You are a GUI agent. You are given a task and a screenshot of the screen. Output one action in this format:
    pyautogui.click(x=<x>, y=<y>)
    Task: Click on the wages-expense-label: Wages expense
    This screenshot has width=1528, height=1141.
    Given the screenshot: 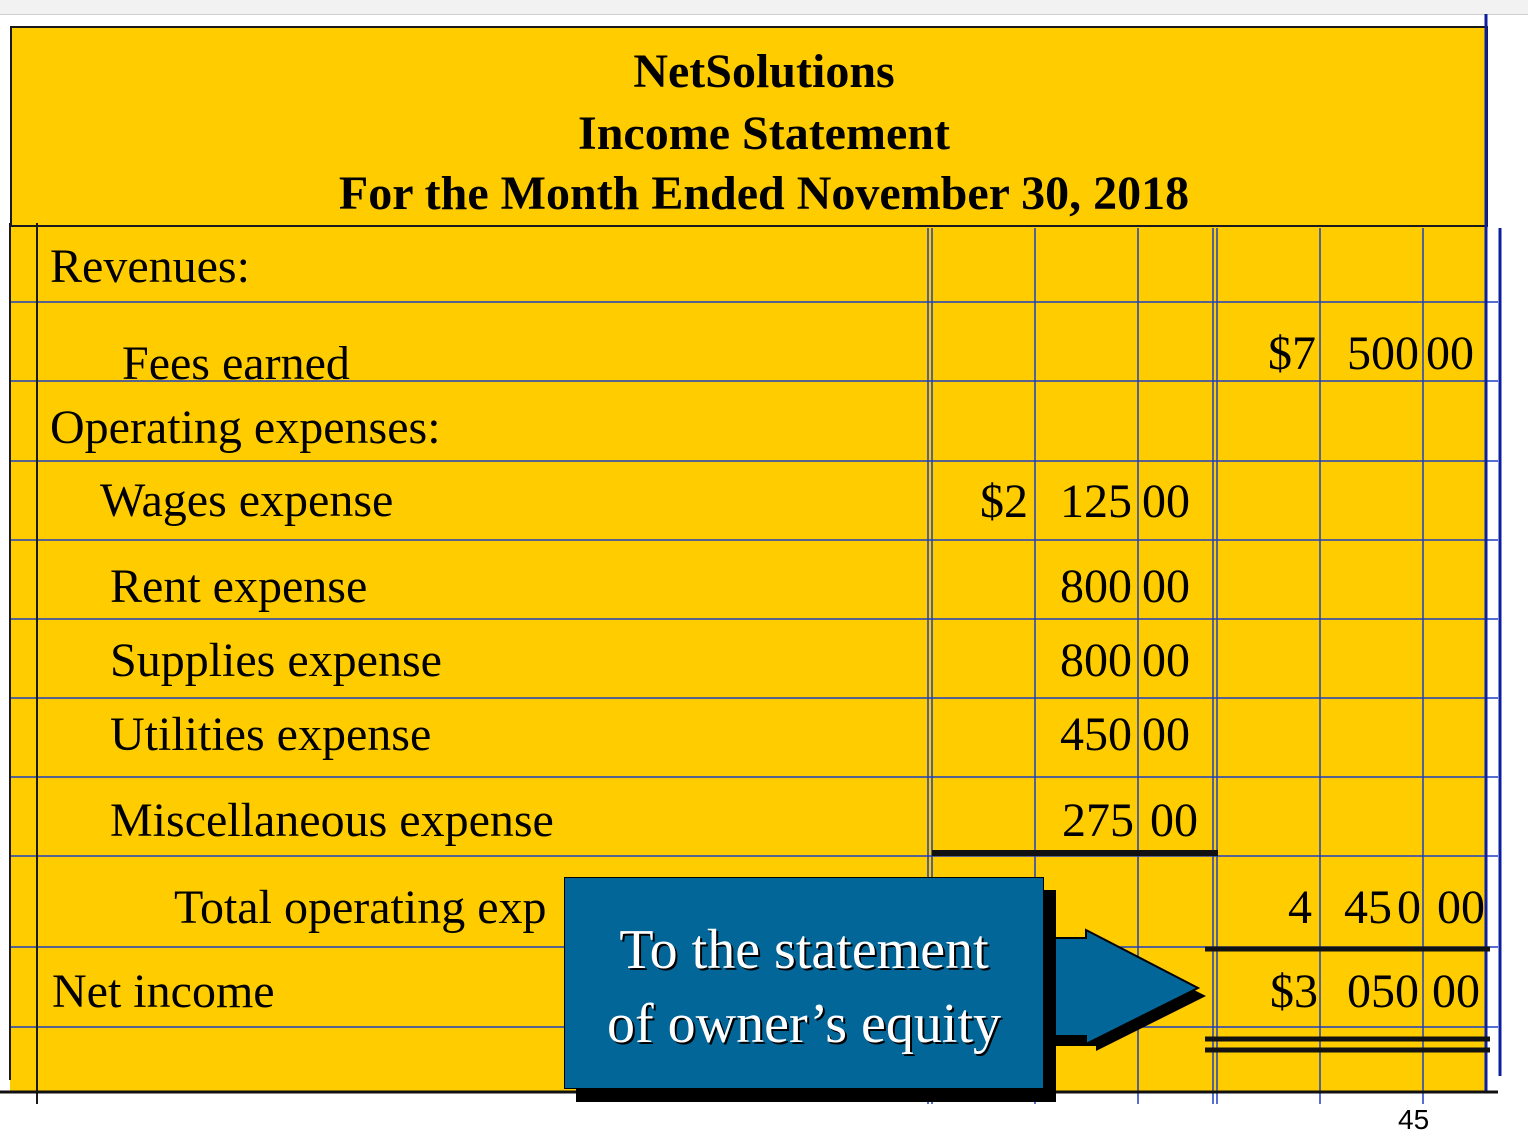 What is the action you would take?
    pyautogui.click(x=247, y=500)
    